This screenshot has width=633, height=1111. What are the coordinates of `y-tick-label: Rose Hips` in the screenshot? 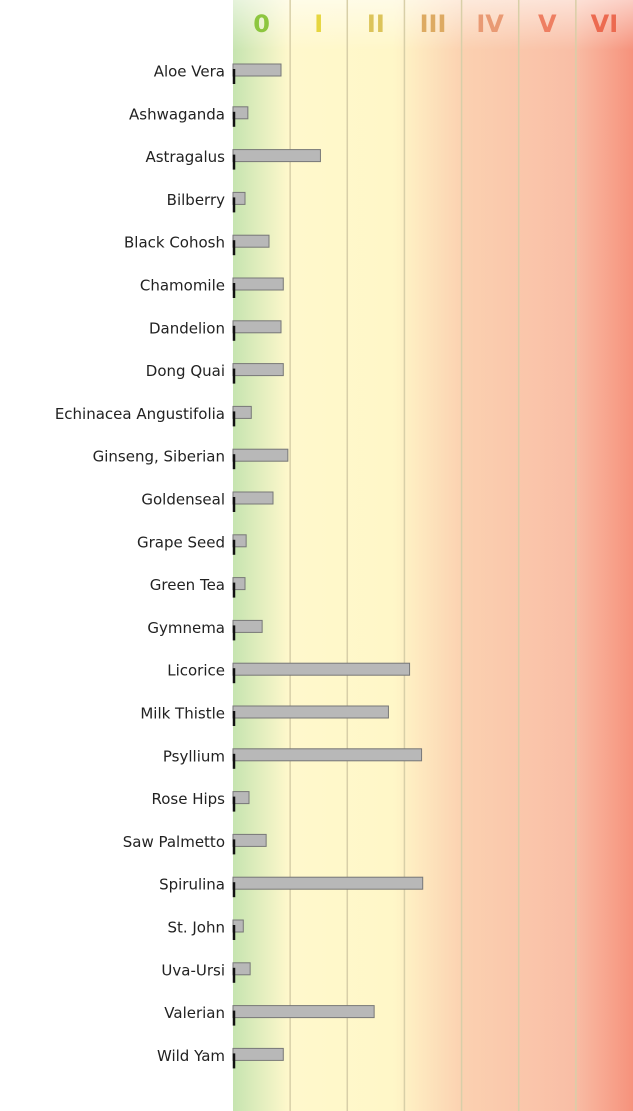 It's located at (188, 799).